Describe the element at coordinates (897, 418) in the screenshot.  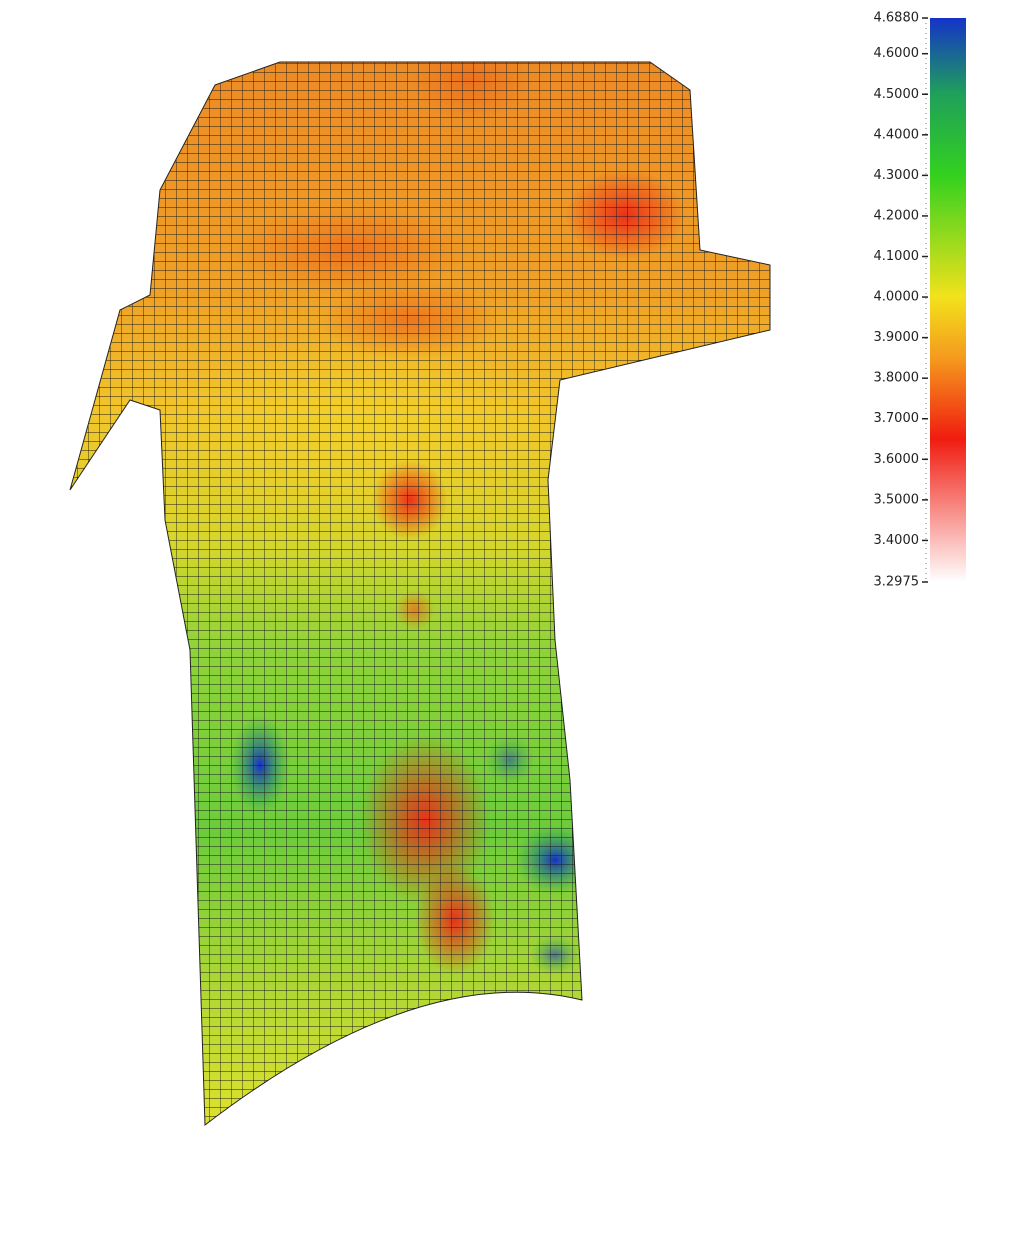
I see `tick-label: 3.7000` at that location.